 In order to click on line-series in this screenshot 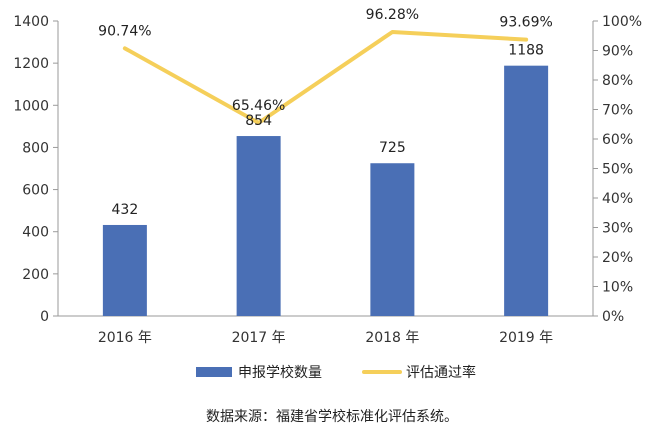, I will do `click(325, 77)`.